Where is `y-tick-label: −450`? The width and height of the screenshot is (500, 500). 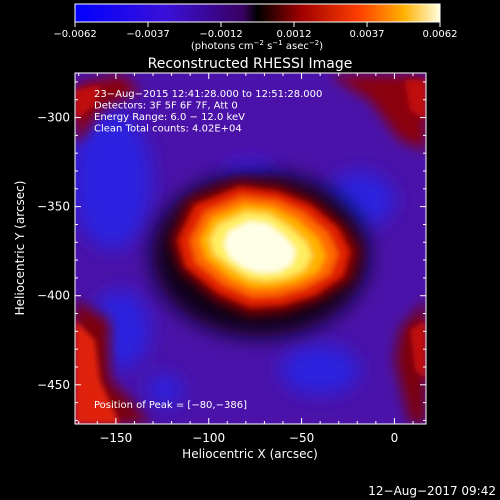 y-tick-label: −450 is located at coordinates (53, 385).